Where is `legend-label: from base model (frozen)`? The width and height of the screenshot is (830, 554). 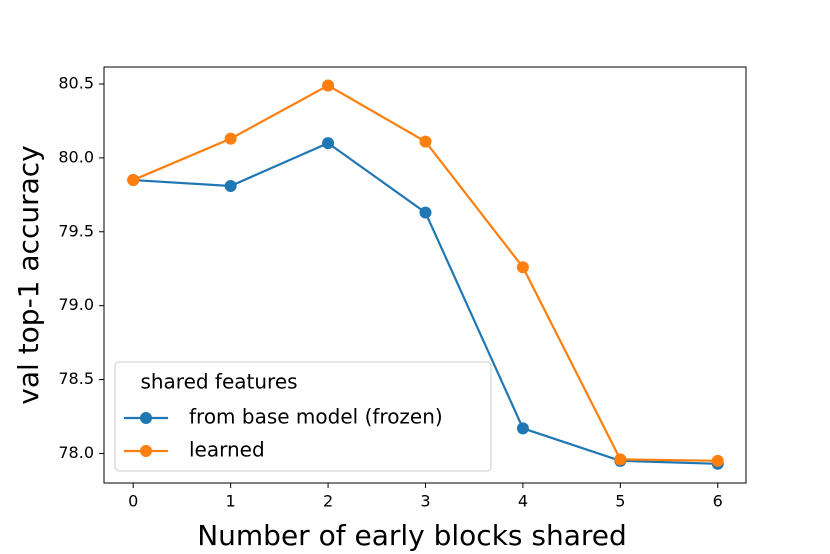 legend-label: from base model (frozen) is located at coordinates (316, 417).